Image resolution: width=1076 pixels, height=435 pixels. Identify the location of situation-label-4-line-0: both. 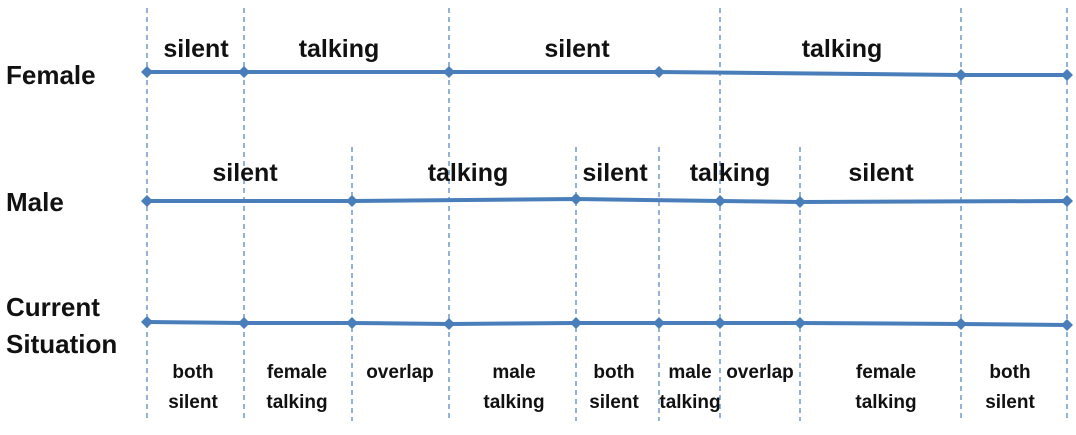
(613, 372).